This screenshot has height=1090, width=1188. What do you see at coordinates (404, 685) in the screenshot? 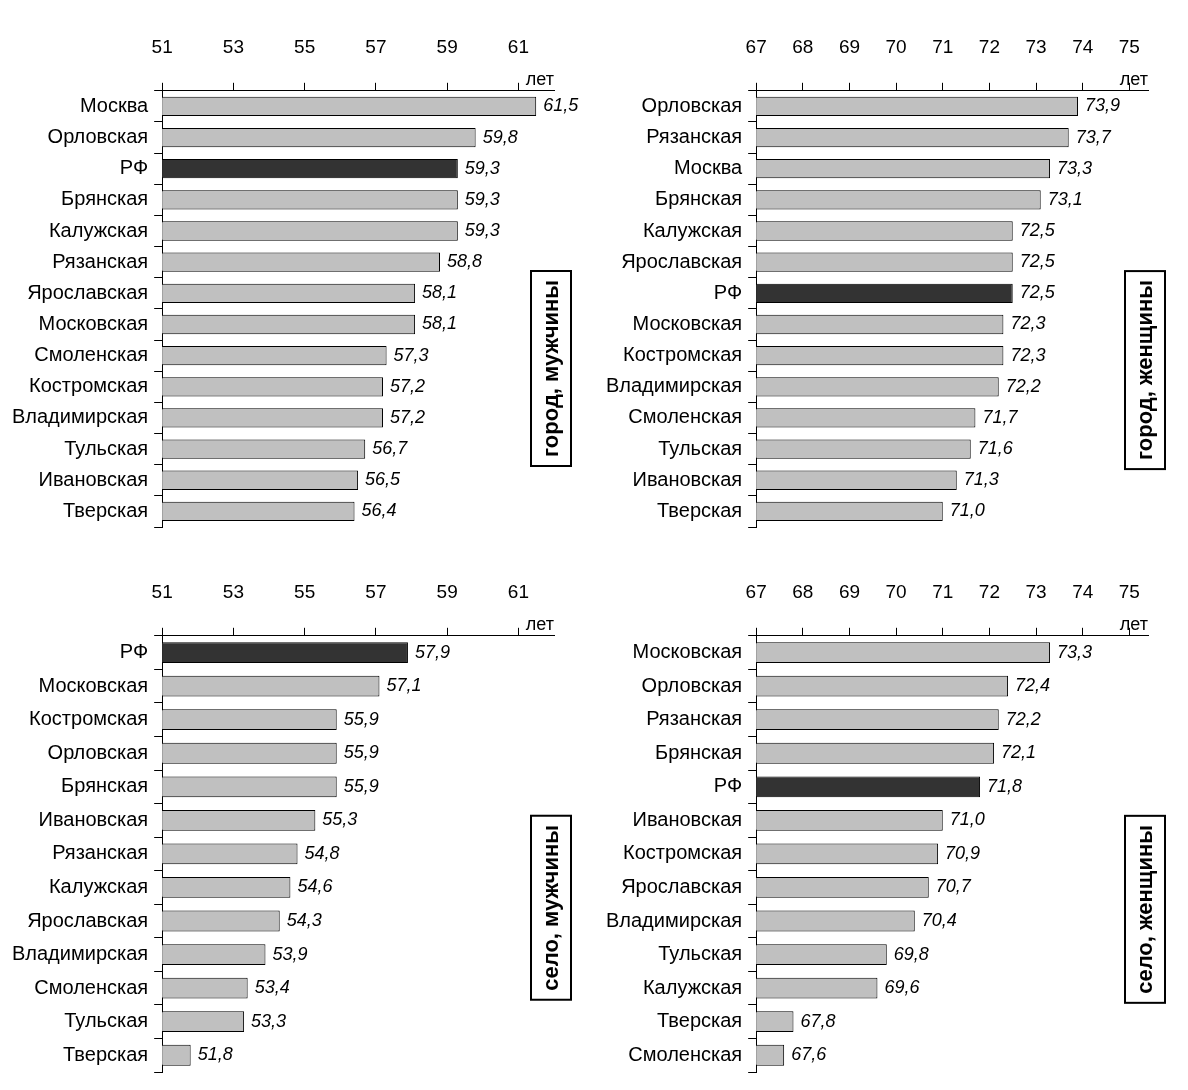
I see `data-label: 57,1` at bounding box center [404, 685].